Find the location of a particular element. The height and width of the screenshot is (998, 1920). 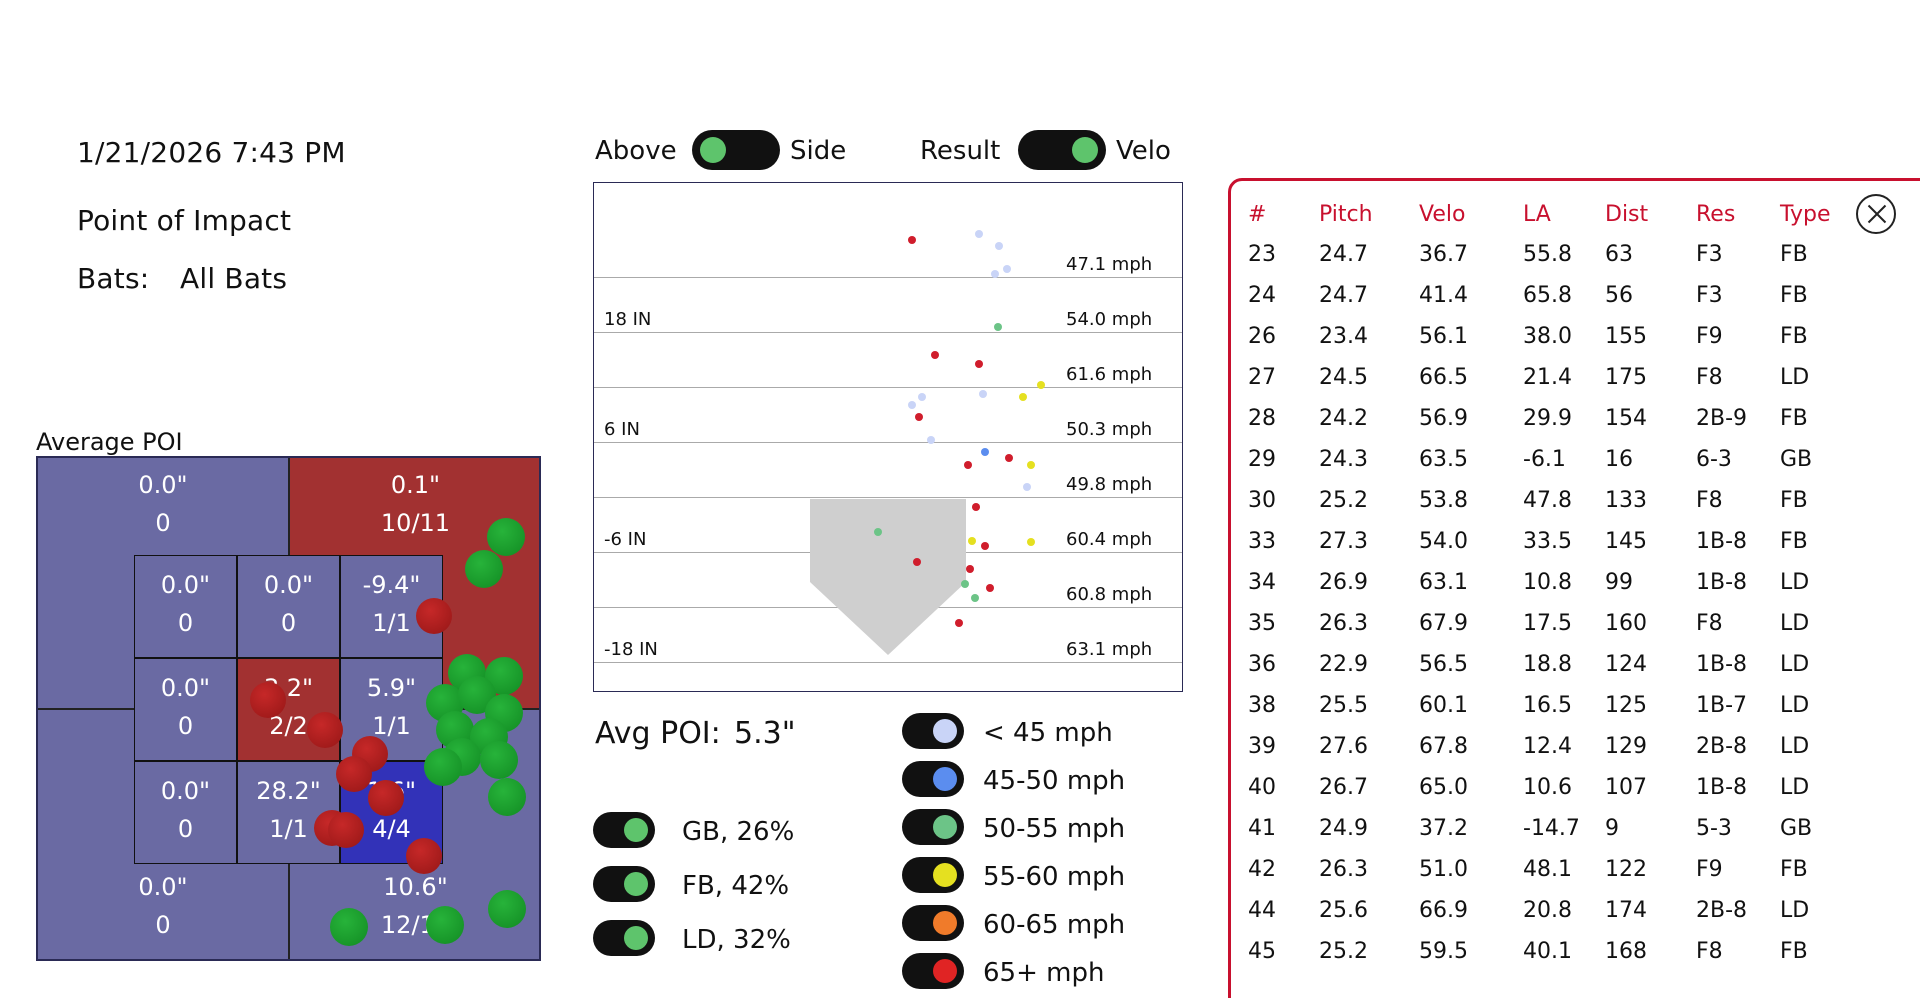

col-header-pitch: Pitch is located at coordinates (1346, 214).